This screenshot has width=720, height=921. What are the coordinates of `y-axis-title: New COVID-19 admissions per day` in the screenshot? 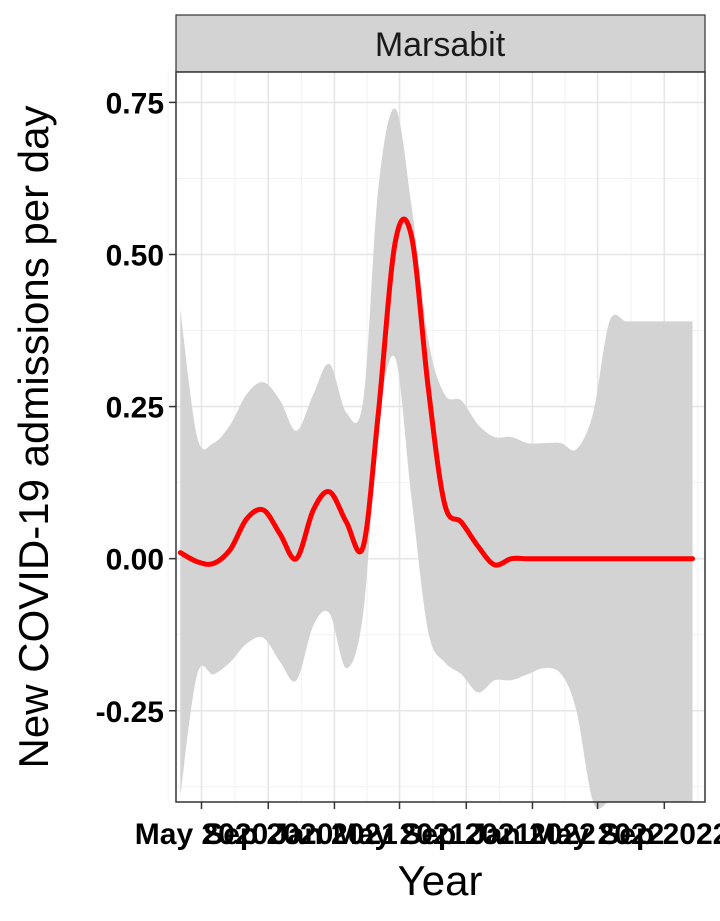 It's located at (33, 437).